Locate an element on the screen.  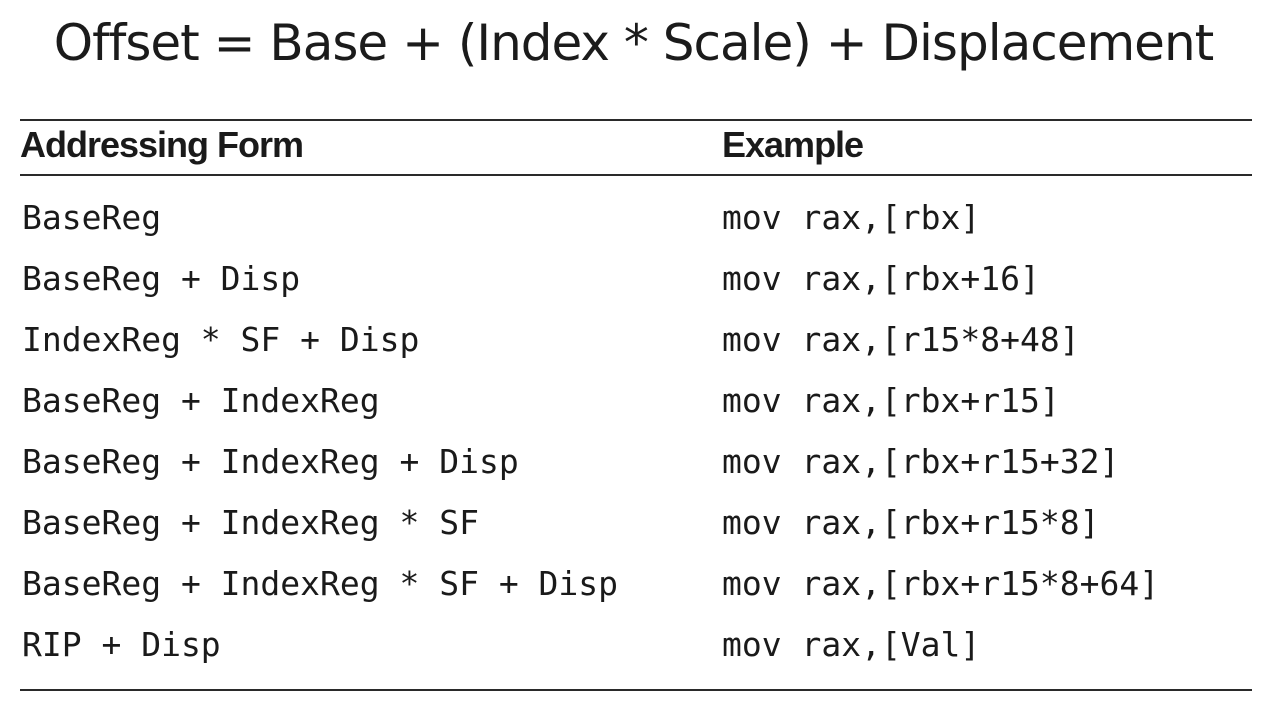
column-header-addressing-form: Addressing Form is located at coordinates (162, 144).